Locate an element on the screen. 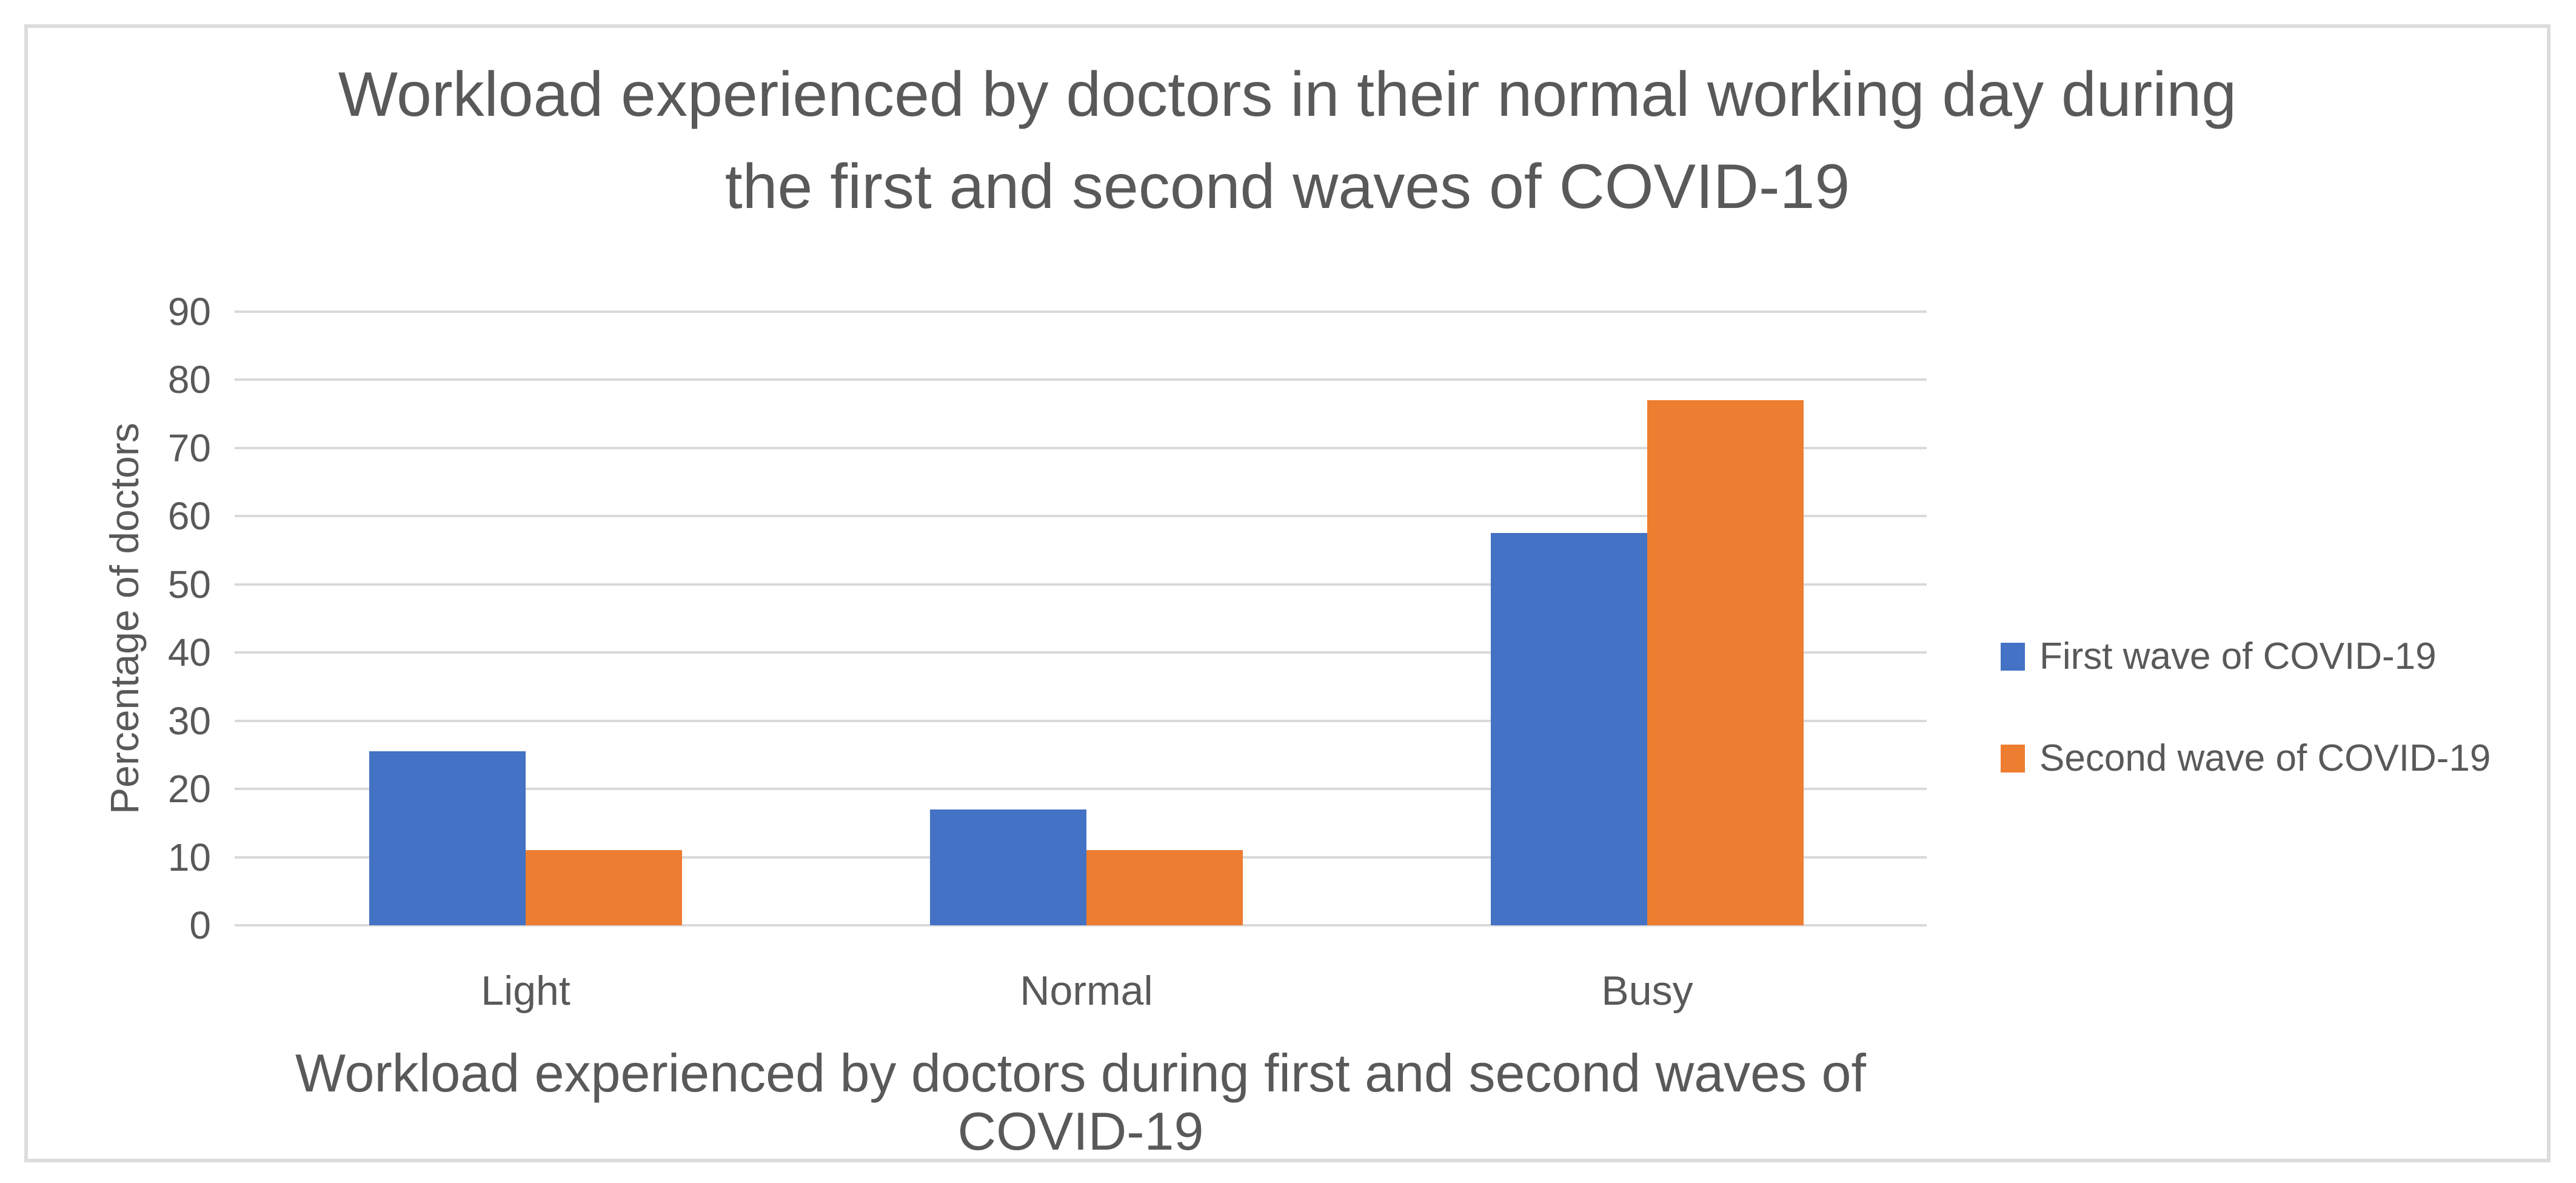  y-tick-label-70: 70 is located at coordinates (189, 448).